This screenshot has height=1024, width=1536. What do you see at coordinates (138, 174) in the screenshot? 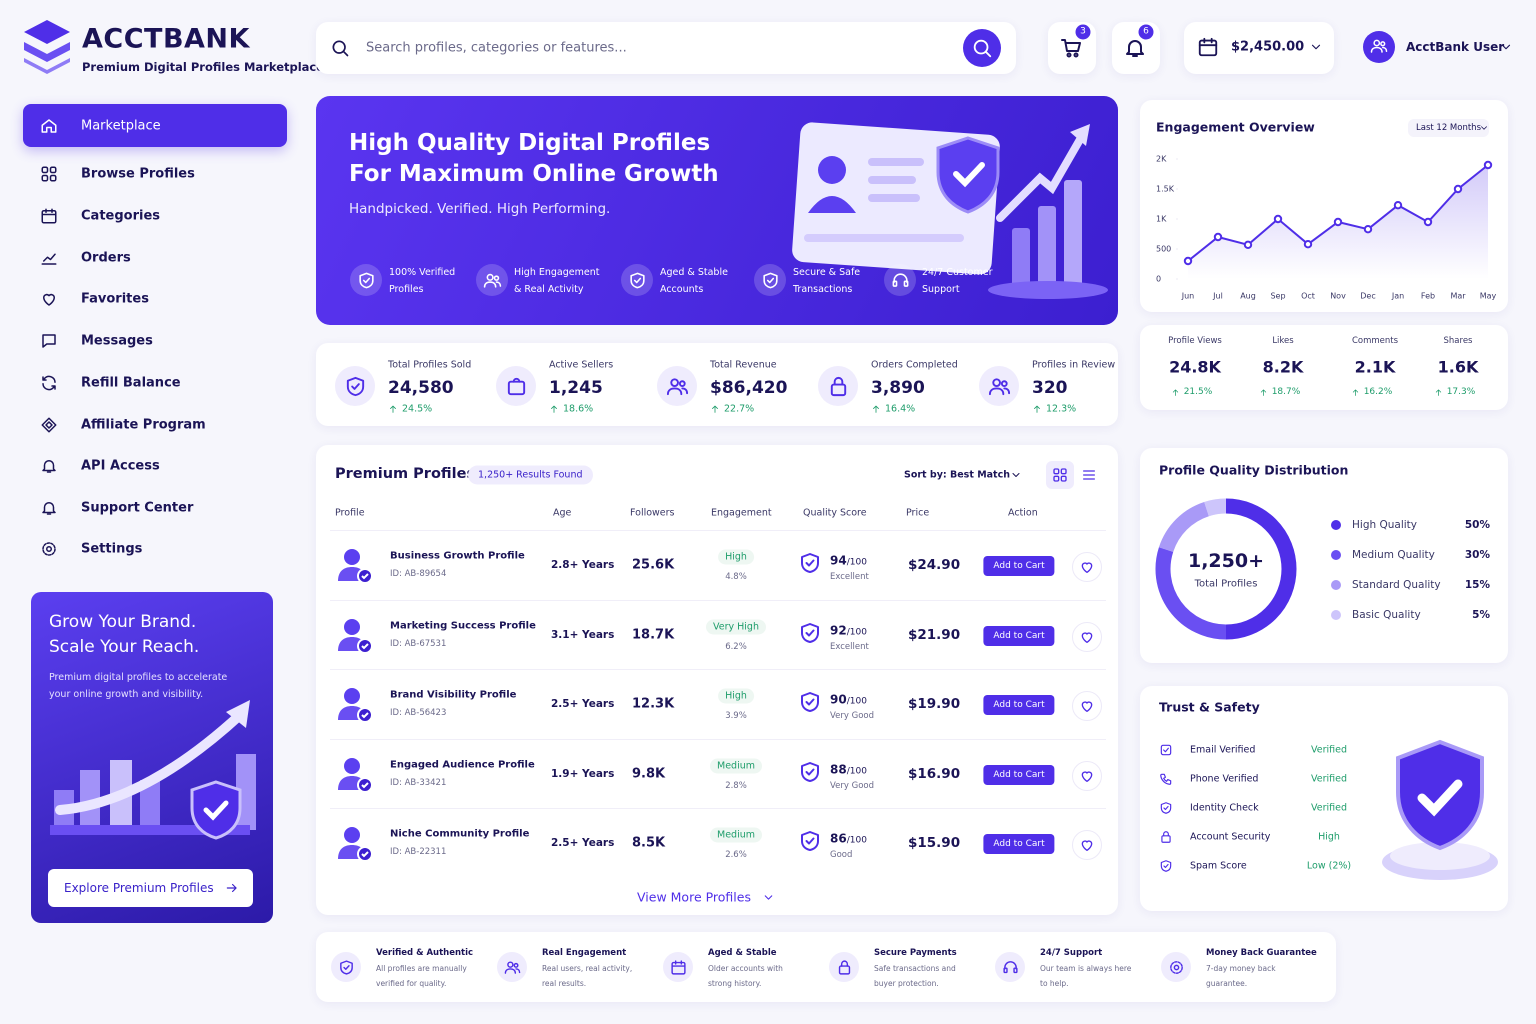
I see `nav-item: Browse Profiles` at bounding box center [138, 174].